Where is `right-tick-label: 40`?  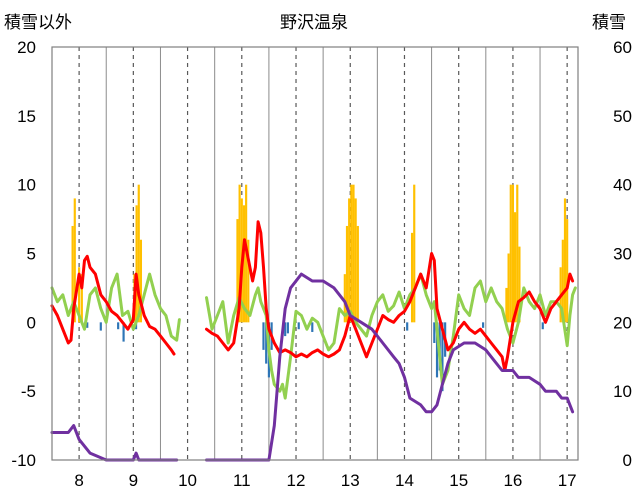 right-tick-label: 40 is located at coordinates (622, 185).